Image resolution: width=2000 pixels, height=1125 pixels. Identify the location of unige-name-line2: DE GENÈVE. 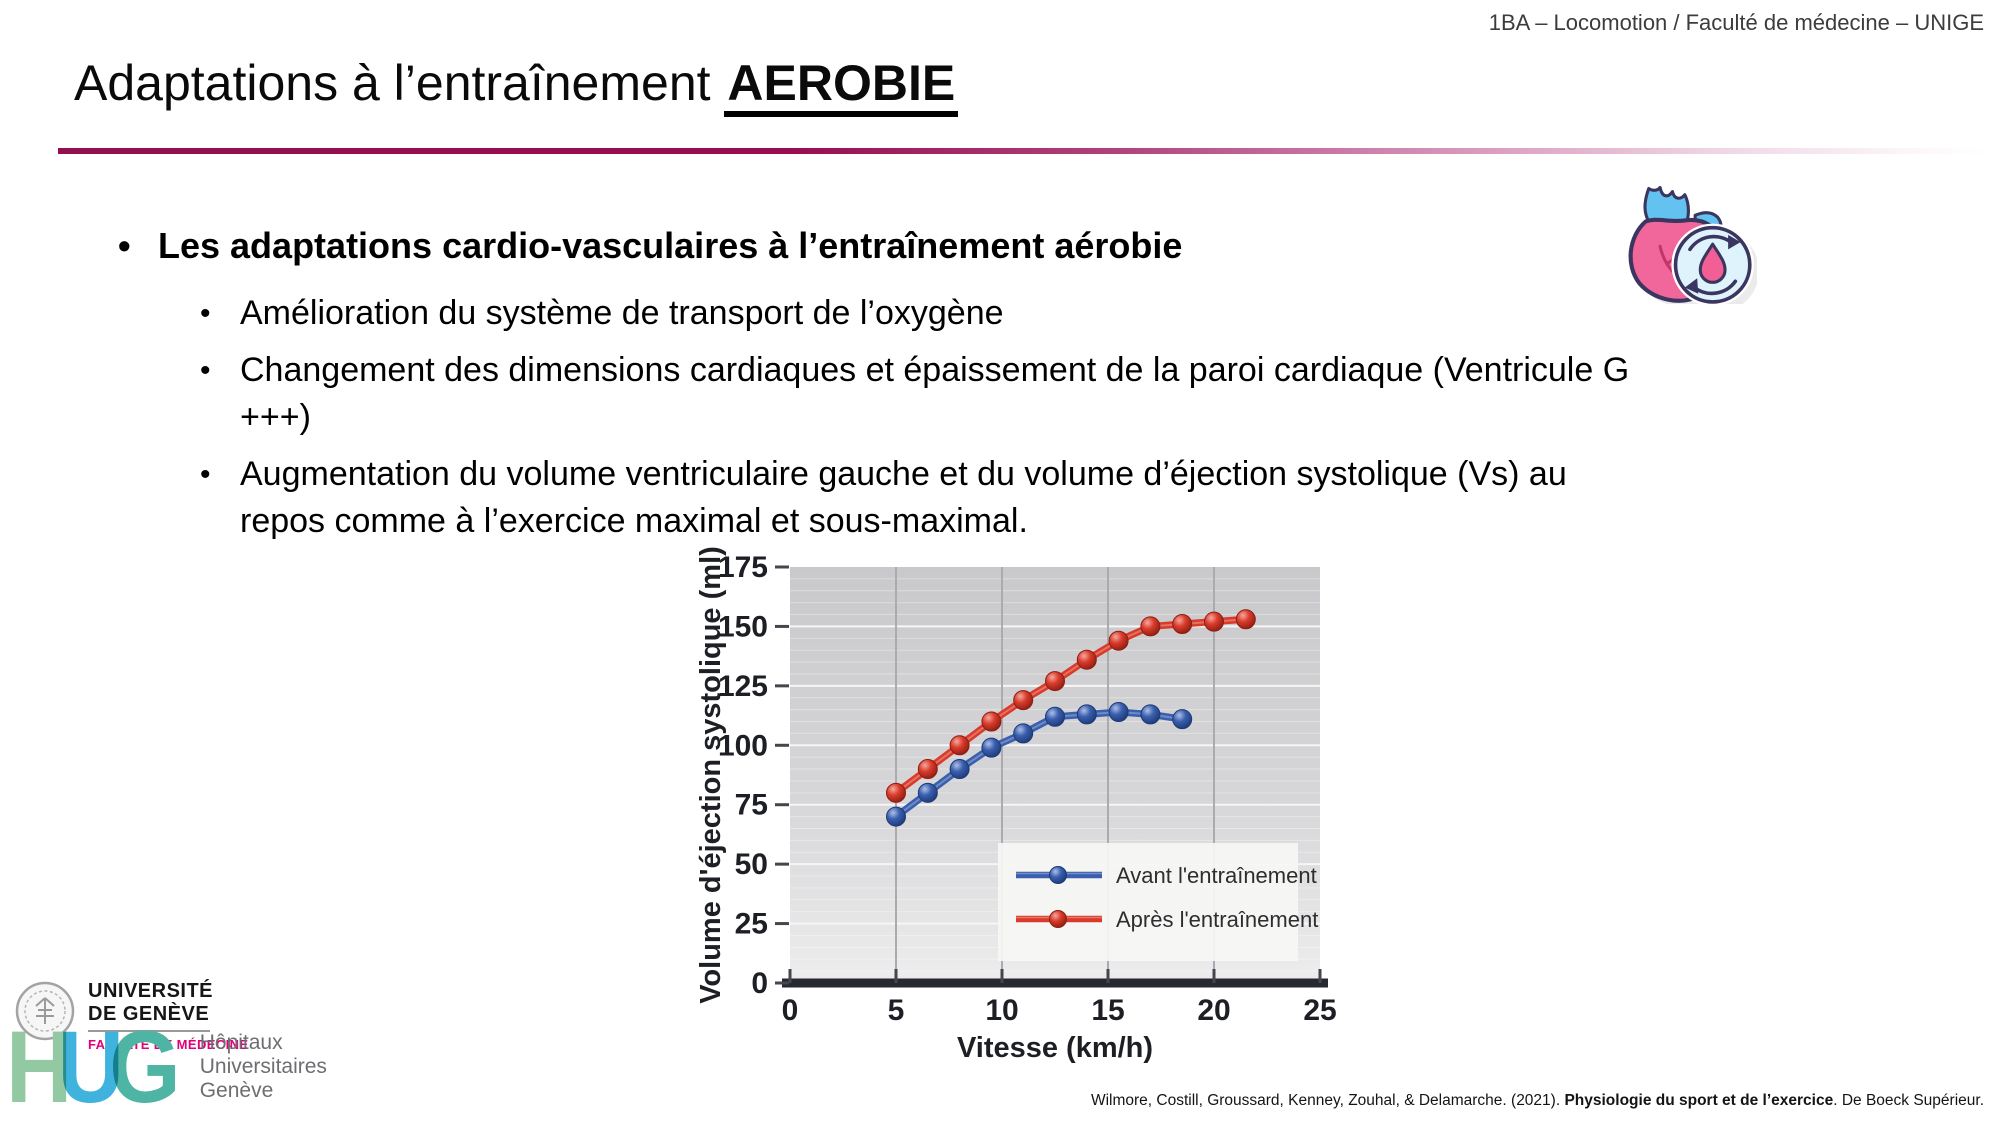
(149, 1014).